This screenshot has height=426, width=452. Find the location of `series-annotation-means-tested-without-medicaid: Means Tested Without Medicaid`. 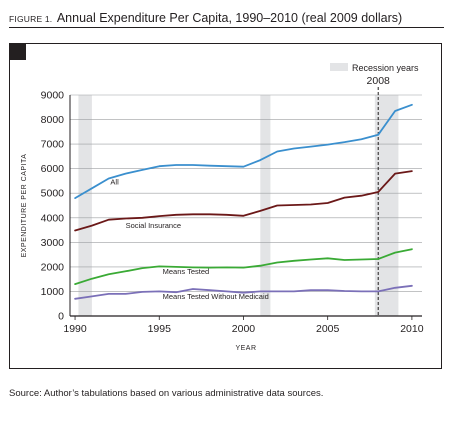

series-annotation-means-tested-without-medicaid: Means Tested Without Medicaid is located at coordinates (216, 296).